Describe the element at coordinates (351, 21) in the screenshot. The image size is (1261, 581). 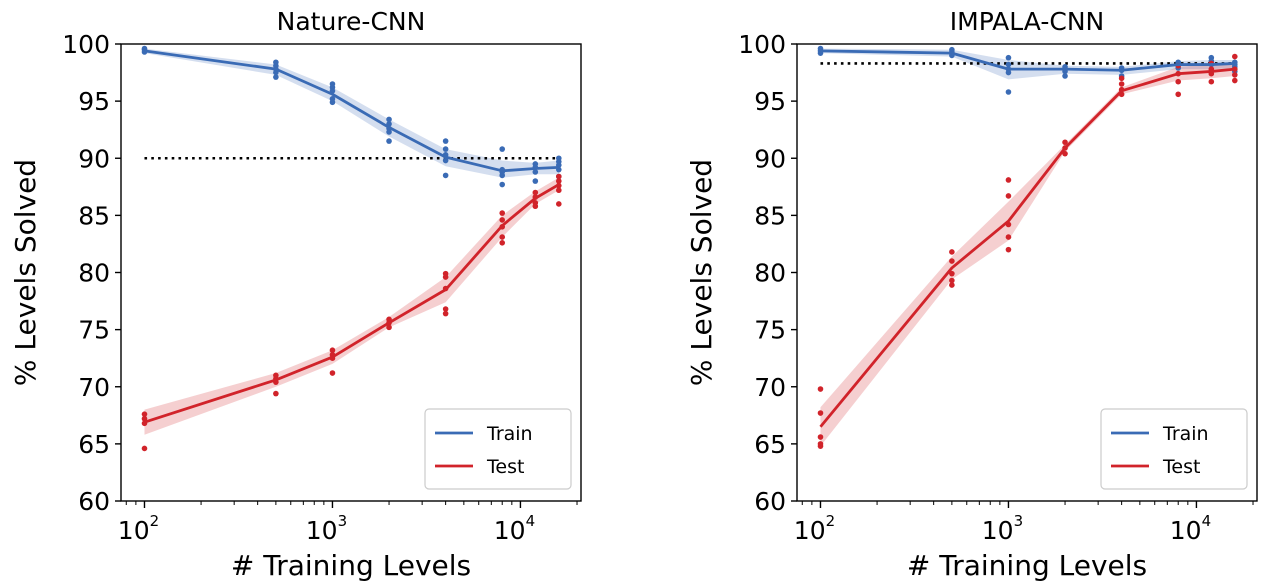
I see `chart-title: Nature-CNN` at that location.